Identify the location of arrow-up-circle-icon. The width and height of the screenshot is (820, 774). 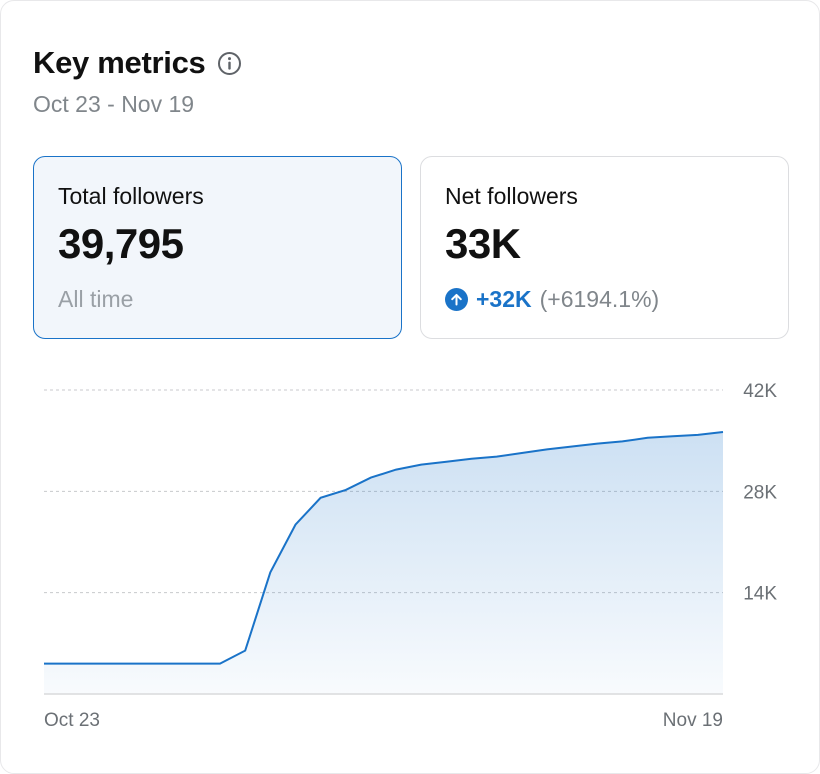
(456, 299).